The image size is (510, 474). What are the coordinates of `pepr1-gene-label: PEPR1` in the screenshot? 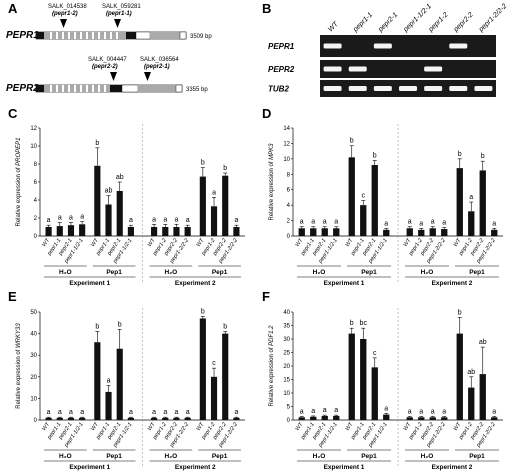 It's located at (22, 35).